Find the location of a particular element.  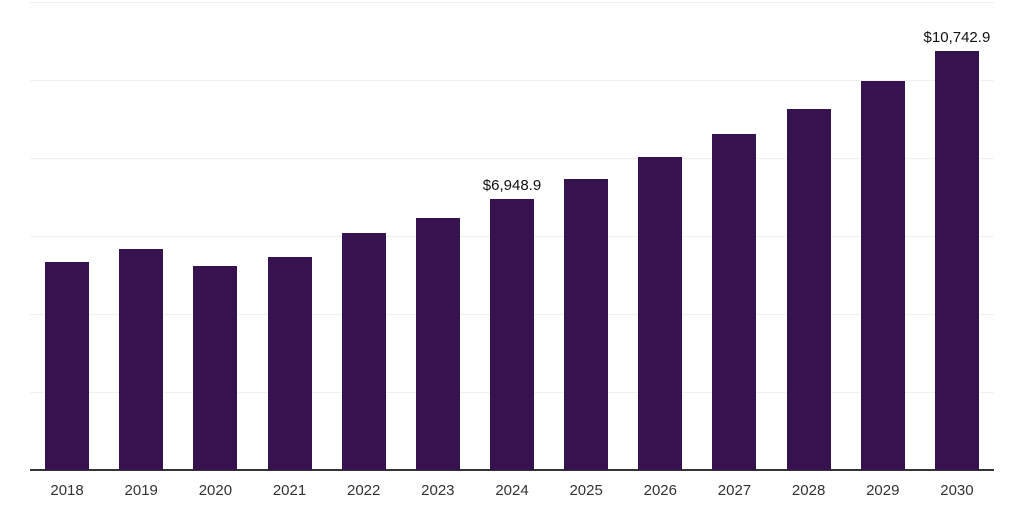

x-axis-line is located at coordinates (512, 470).